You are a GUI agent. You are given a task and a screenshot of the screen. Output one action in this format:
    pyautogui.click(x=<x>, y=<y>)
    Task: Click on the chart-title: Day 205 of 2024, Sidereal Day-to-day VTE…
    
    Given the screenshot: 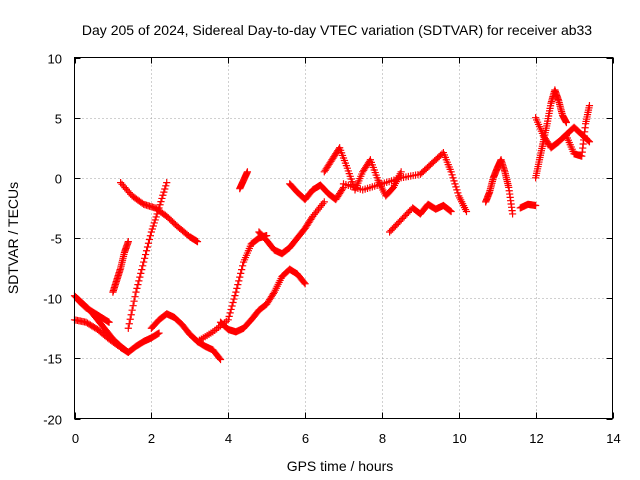 What is the action you would take?
    pyautogui.click(x=337, y=30)
    